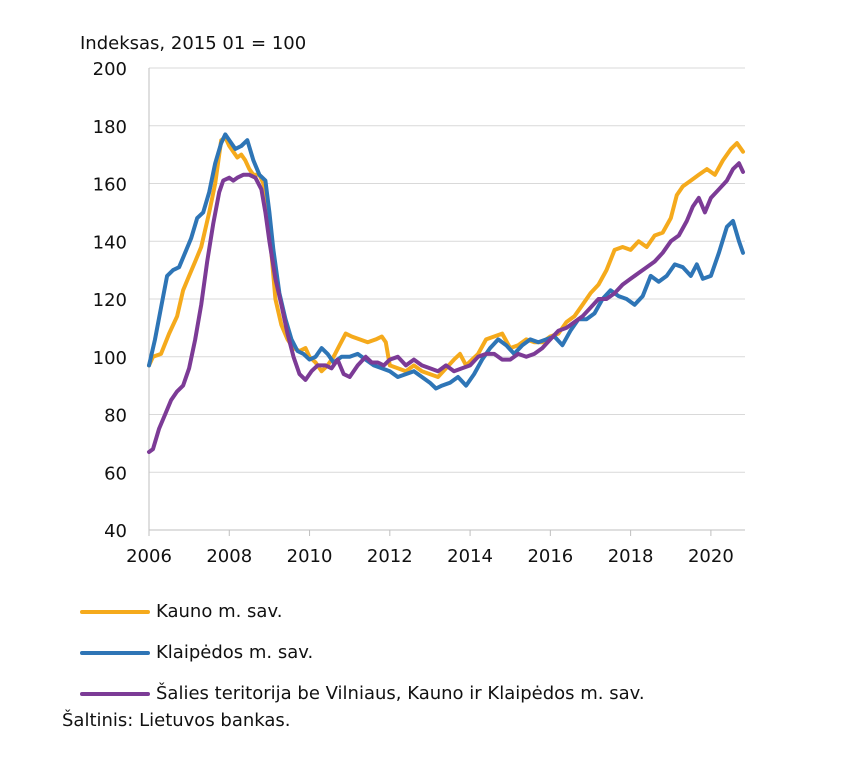 This screenshot has height=766, width=853. I want to click on y-tick-label: 120, so click(110, 300).